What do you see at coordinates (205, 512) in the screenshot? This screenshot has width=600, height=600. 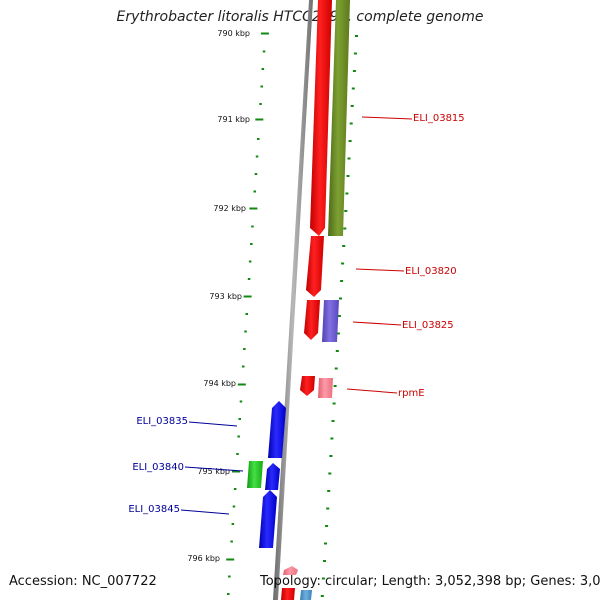 I see `leader-eli03845` at bounding box center [205, 512].